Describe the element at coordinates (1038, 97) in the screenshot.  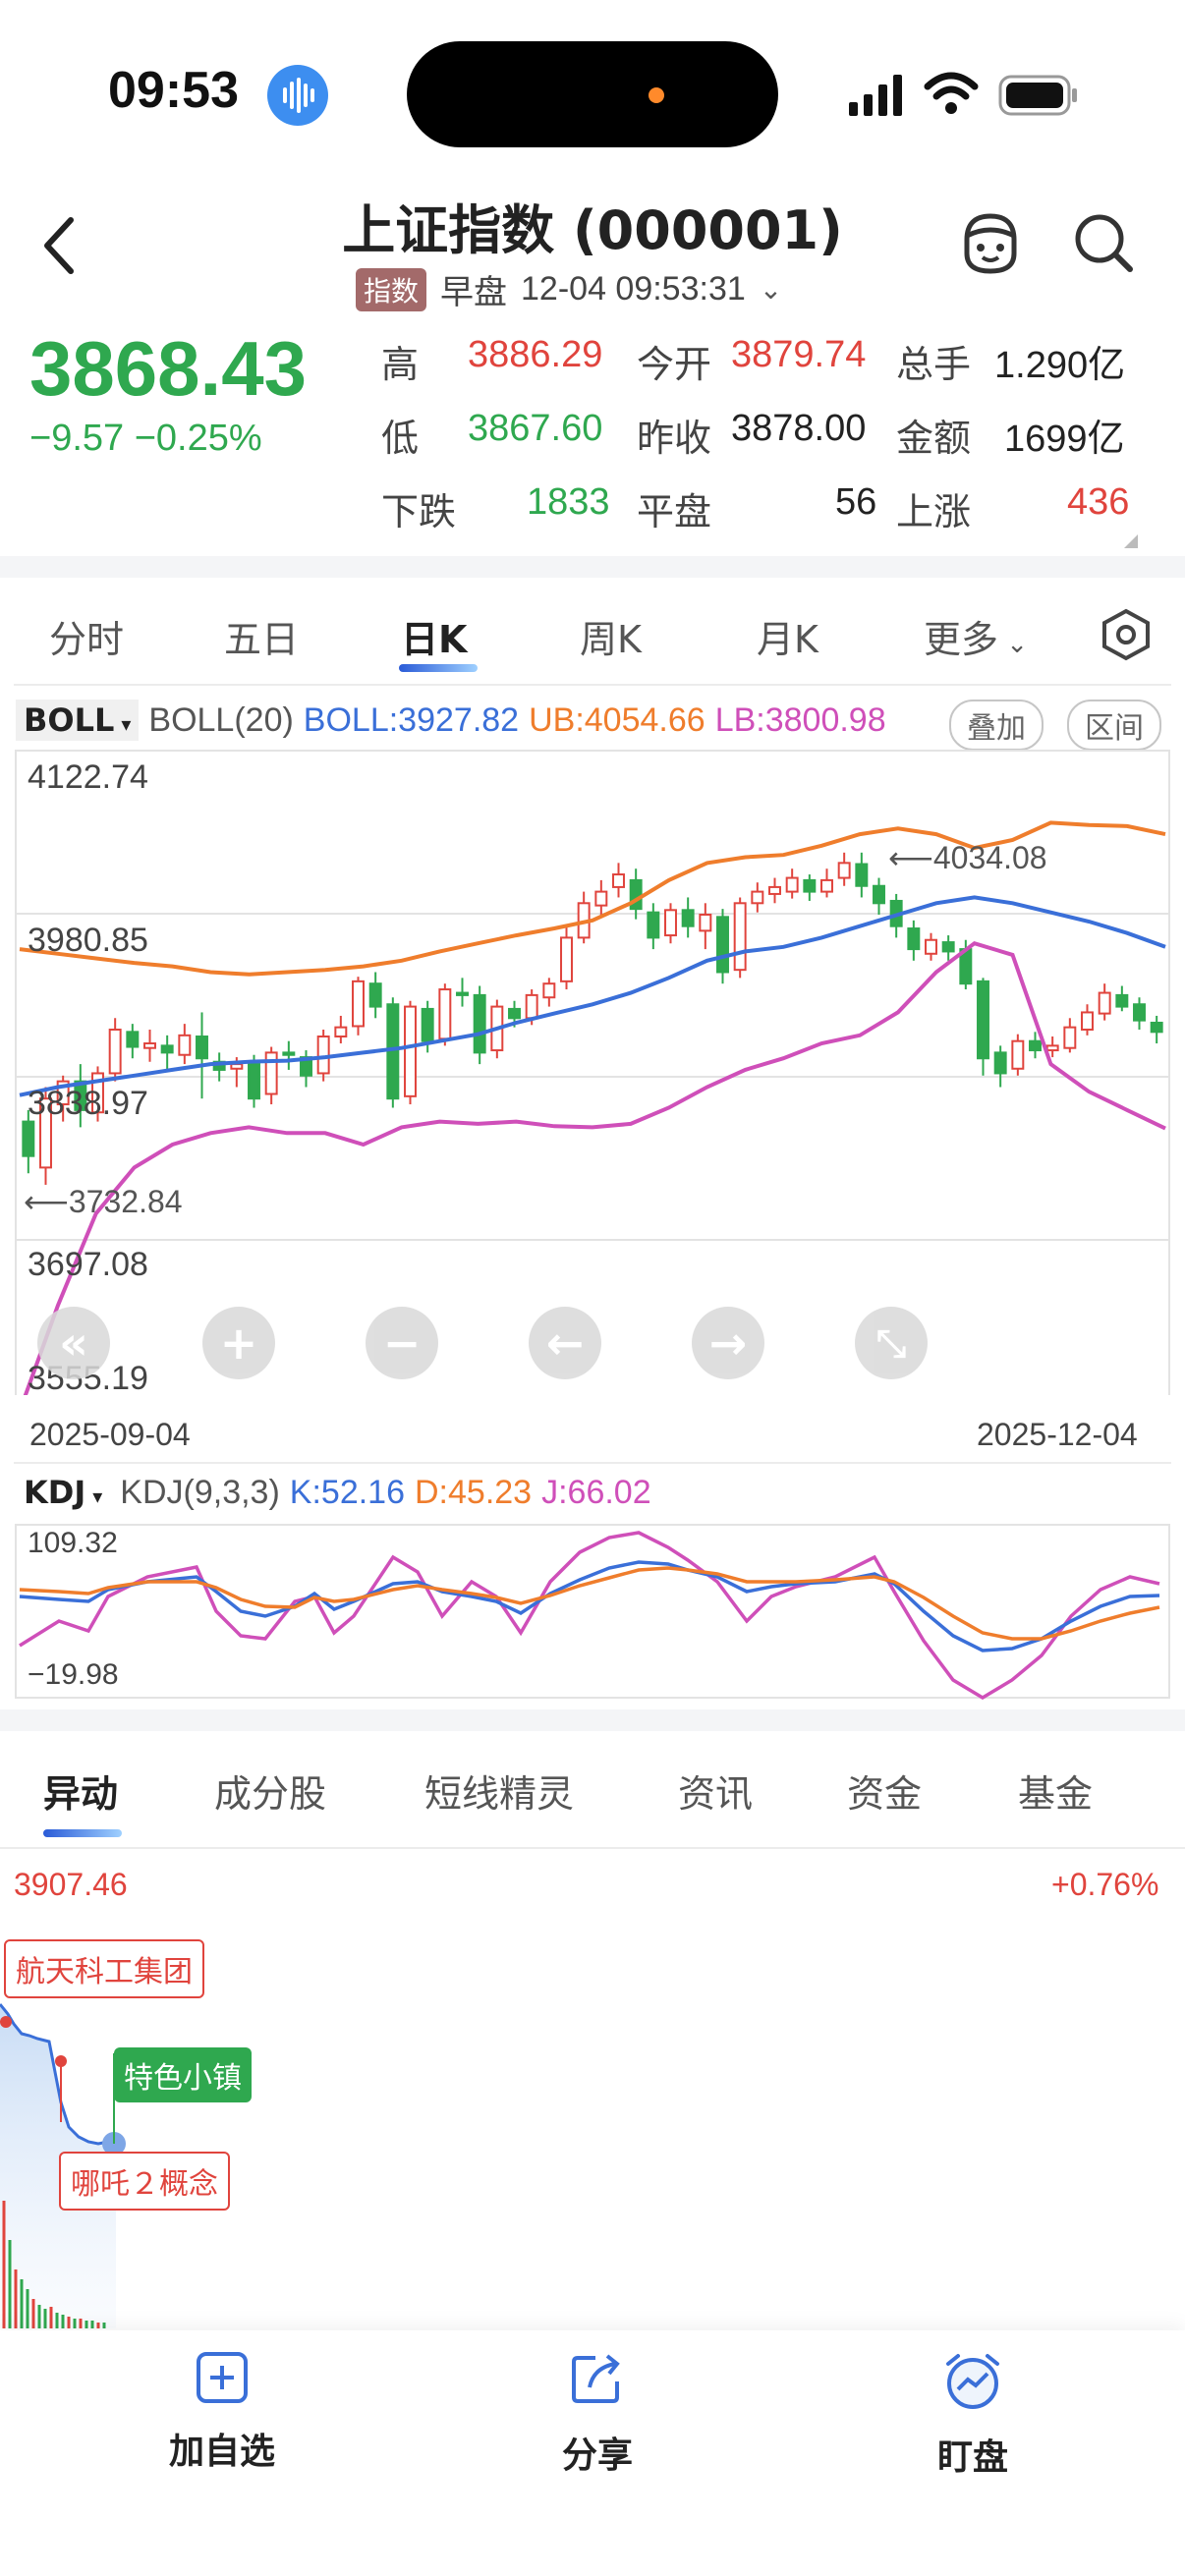
I see `battery-icon` at that location.